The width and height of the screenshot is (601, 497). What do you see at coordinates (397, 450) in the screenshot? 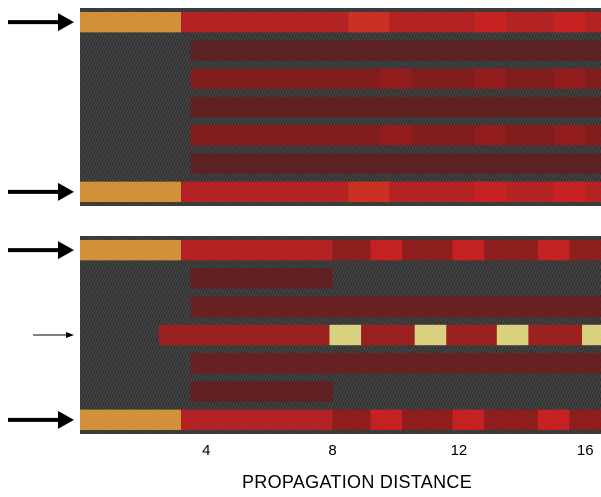
I see `x-axis-ticks: 4 8 12 16` at bounding box center [397, 450].